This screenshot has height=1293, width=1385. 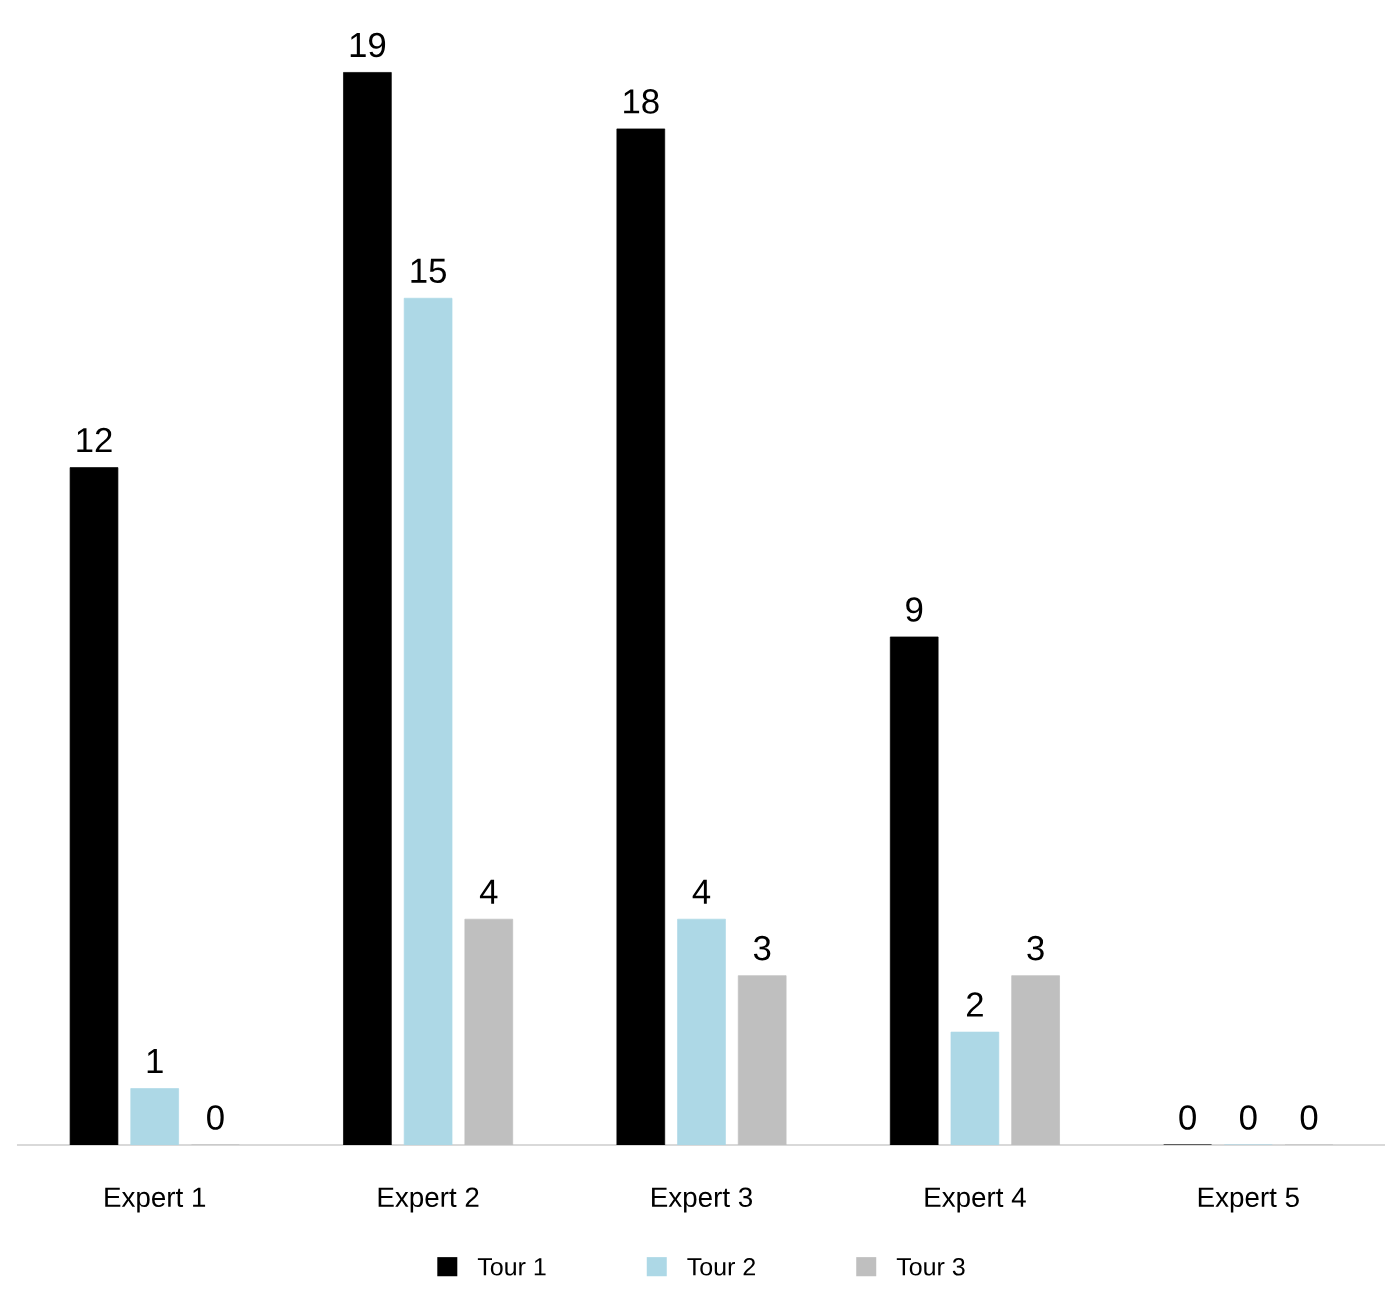 What do you see at coordinates (702, 1200) in the screenshot?
I see `x-tick-label: Expert 3` at bounding box center [702, 1200].